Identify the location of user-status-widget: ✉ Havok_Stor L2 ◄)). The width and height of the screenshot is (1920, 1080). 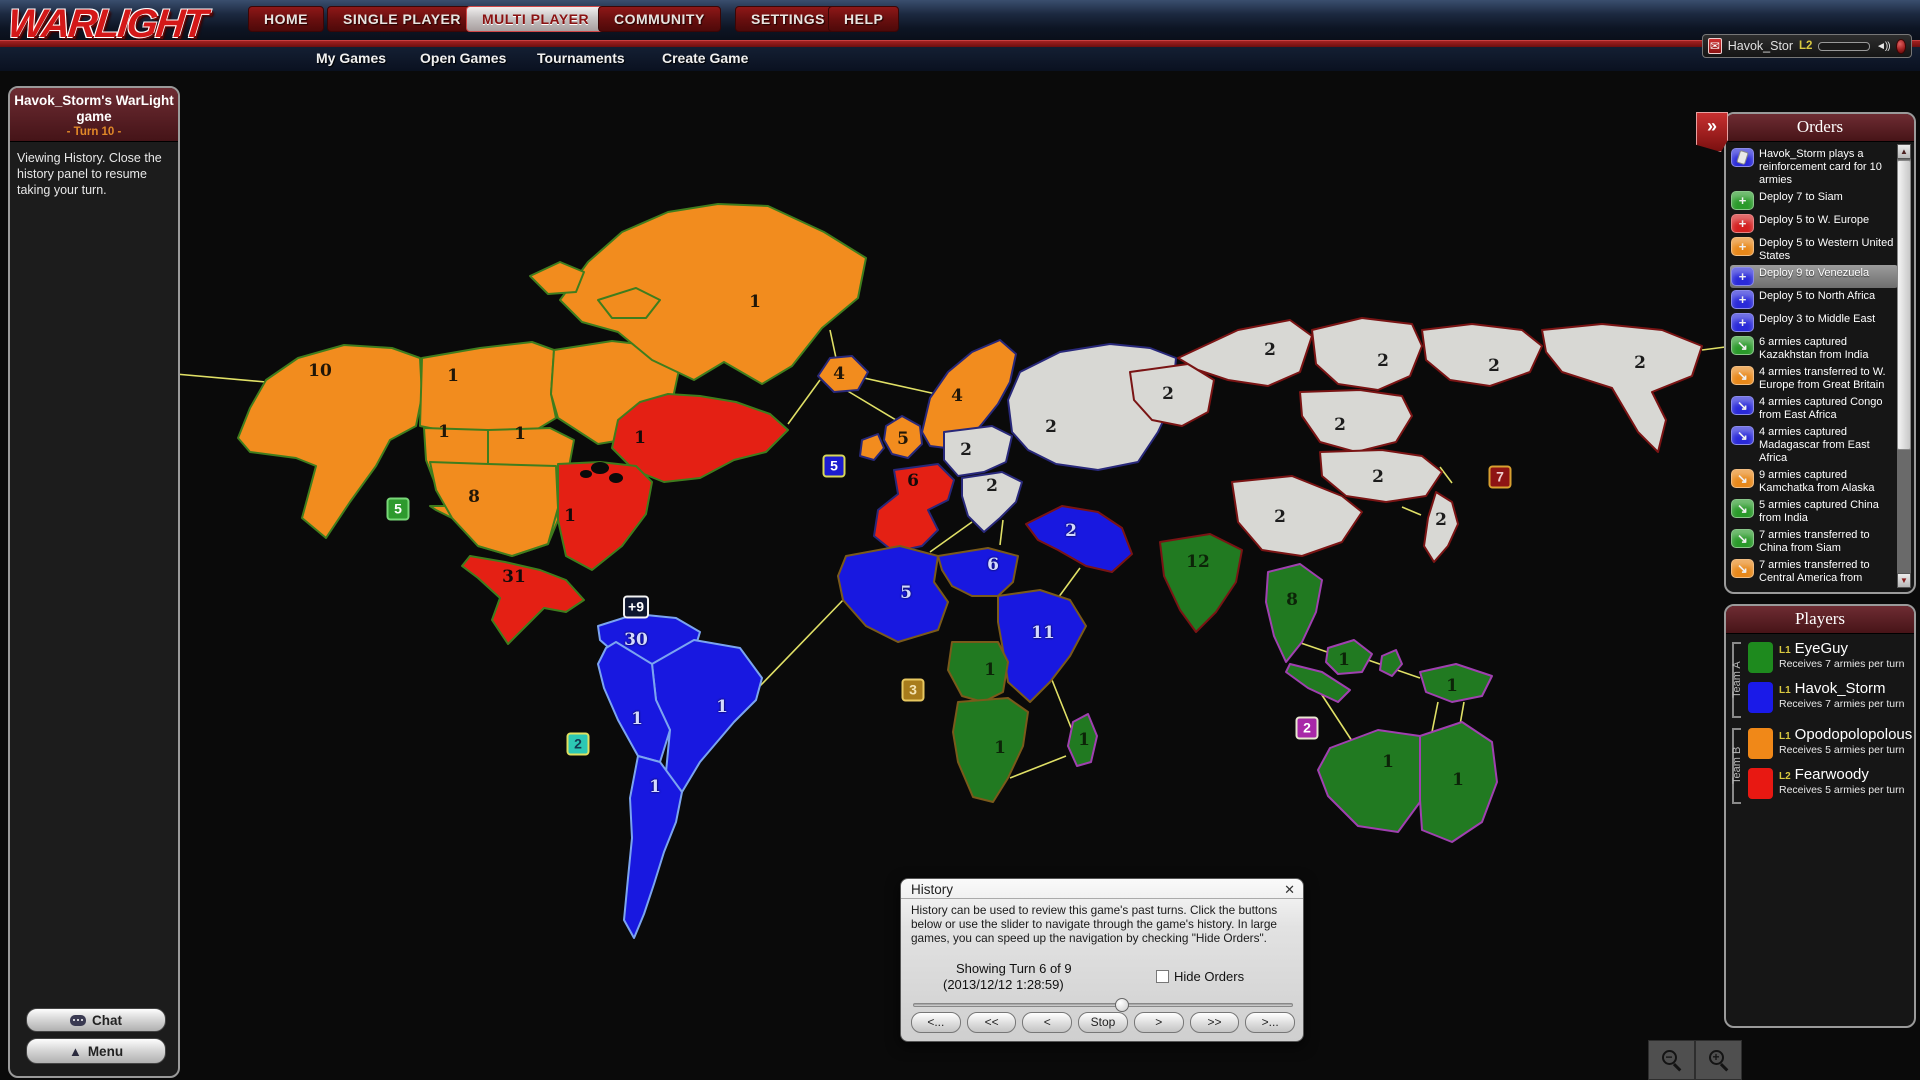
(1807, 46).